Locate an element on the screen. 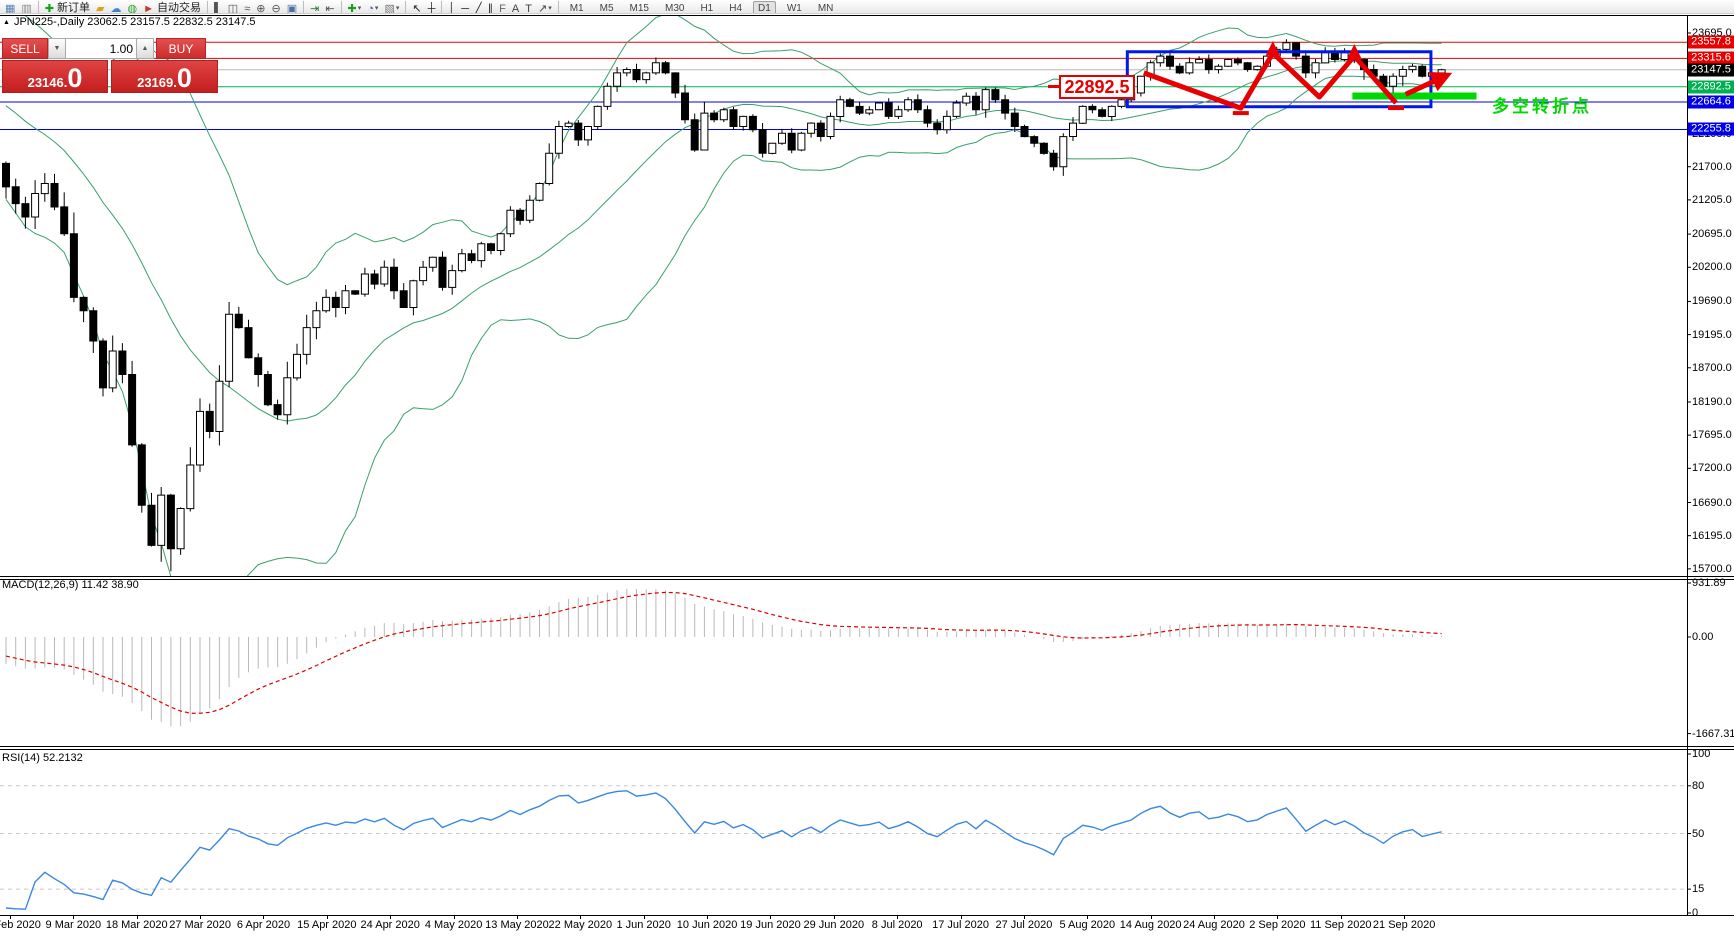 Image resolution: width=1734 pixels, height=940 pixels. date-label: 28 Feb 2020 is located at coordinates (20, 925).